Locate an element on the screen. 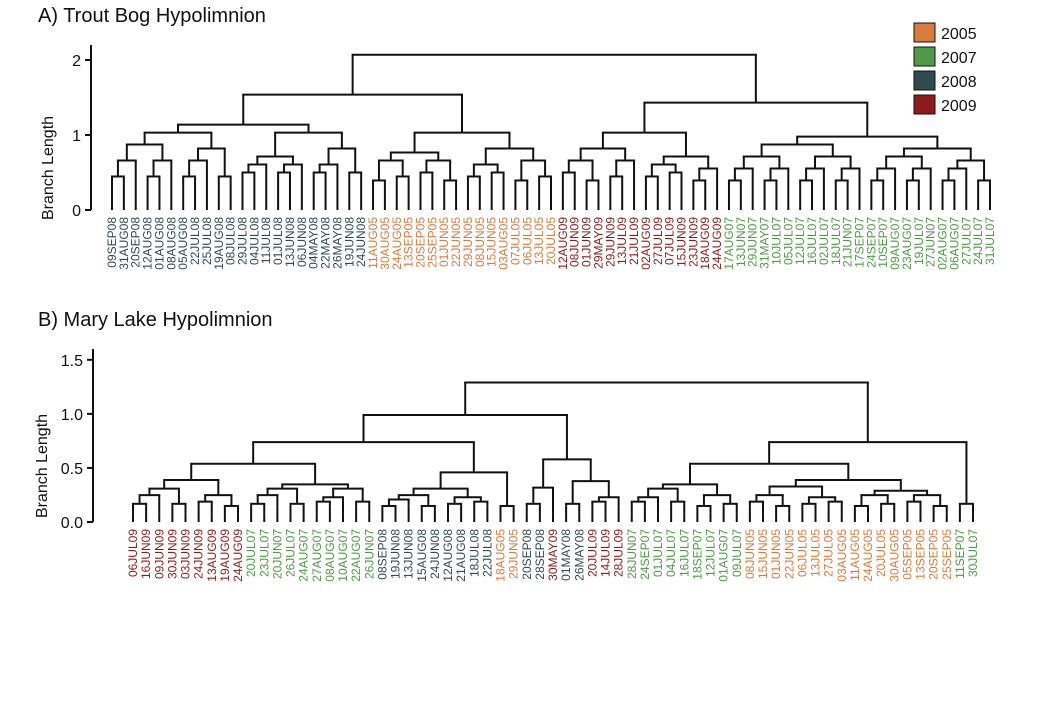 The image size is (1044, 714). panel-a-leaf-label-36: 13JUL05 is located at coordinates (539, 241).